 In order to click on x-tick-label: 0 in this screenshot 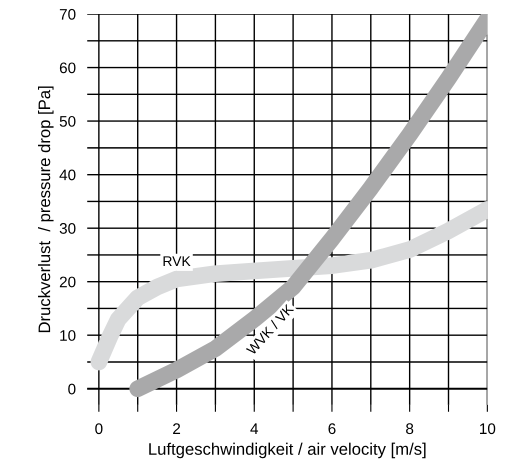, I will do `click(99, 428)`.